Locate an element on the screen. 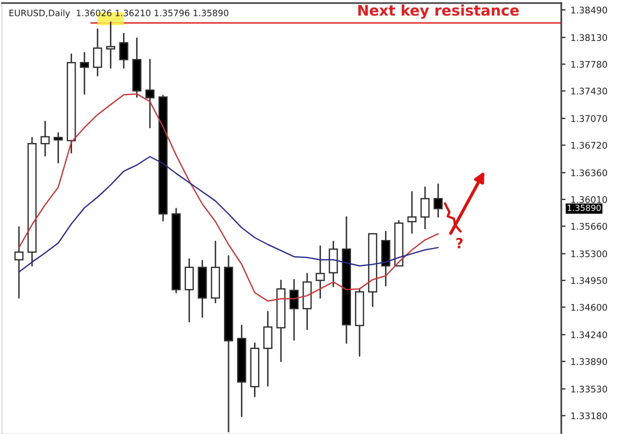 The image size is (640, 434). y-tick-label: 1.36360 is located at coordinates (589, 172).